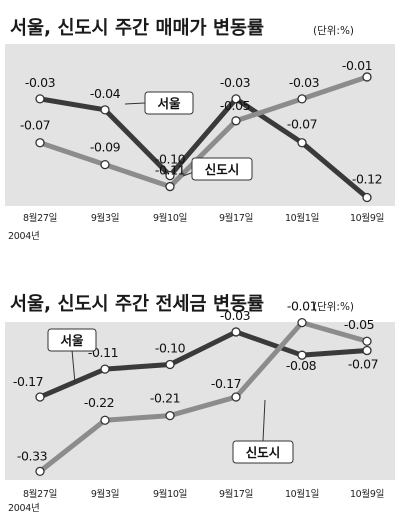 This screenshot has height=518, width=400. What do you see at coordinates (226, 383) in the screenshot?
I see `chart-2-data-label-new-towns-3: -0.17` at bounding box center [226, 383].